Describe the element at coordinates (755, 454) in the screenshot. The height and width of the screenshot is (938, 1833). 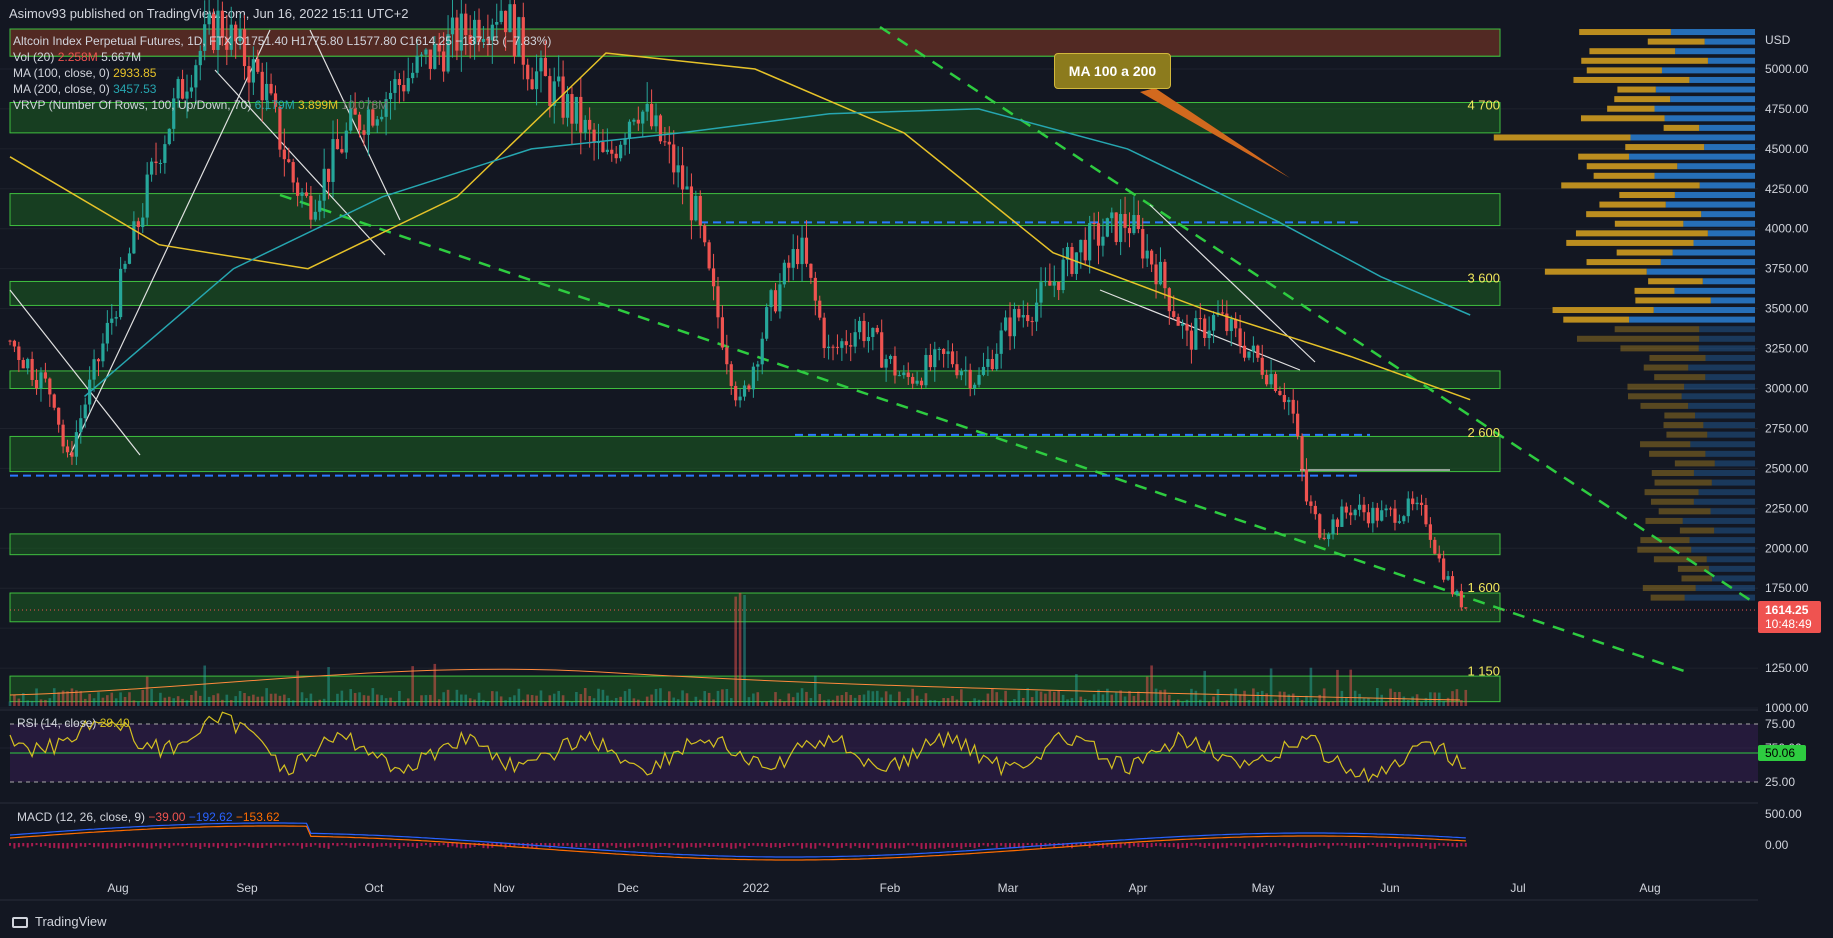
I see `support-zone` at that location.